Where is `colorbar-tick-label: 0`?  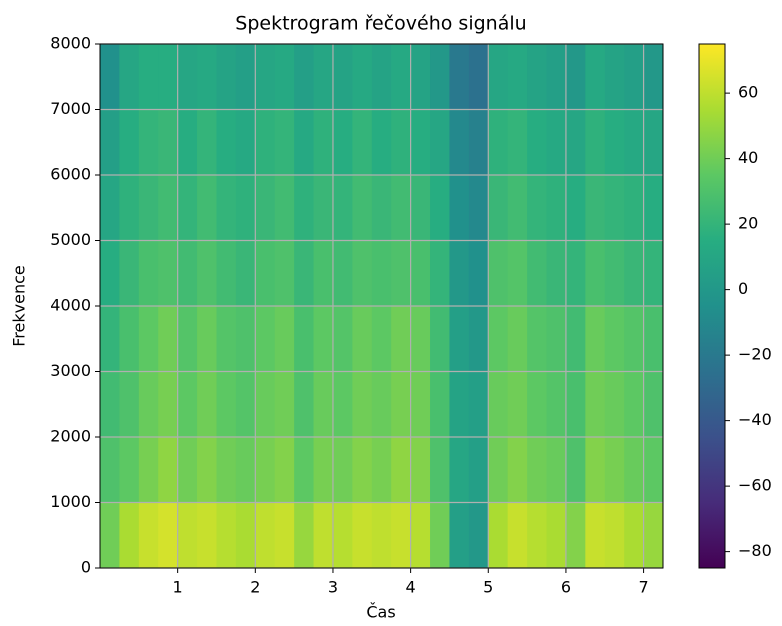 colorbar-tick-label: 0 is located at coordinates (743, 288).